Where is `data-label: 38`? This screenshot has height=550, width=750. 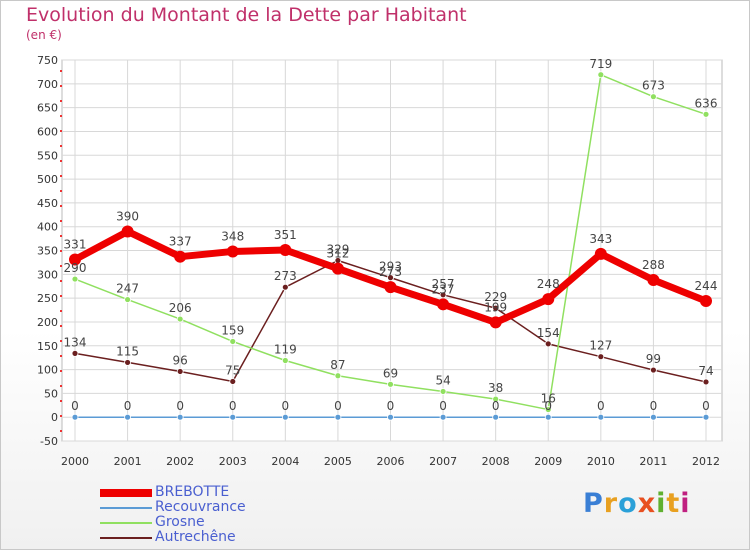
data-label: 38 is located at coordinates (495, 388).